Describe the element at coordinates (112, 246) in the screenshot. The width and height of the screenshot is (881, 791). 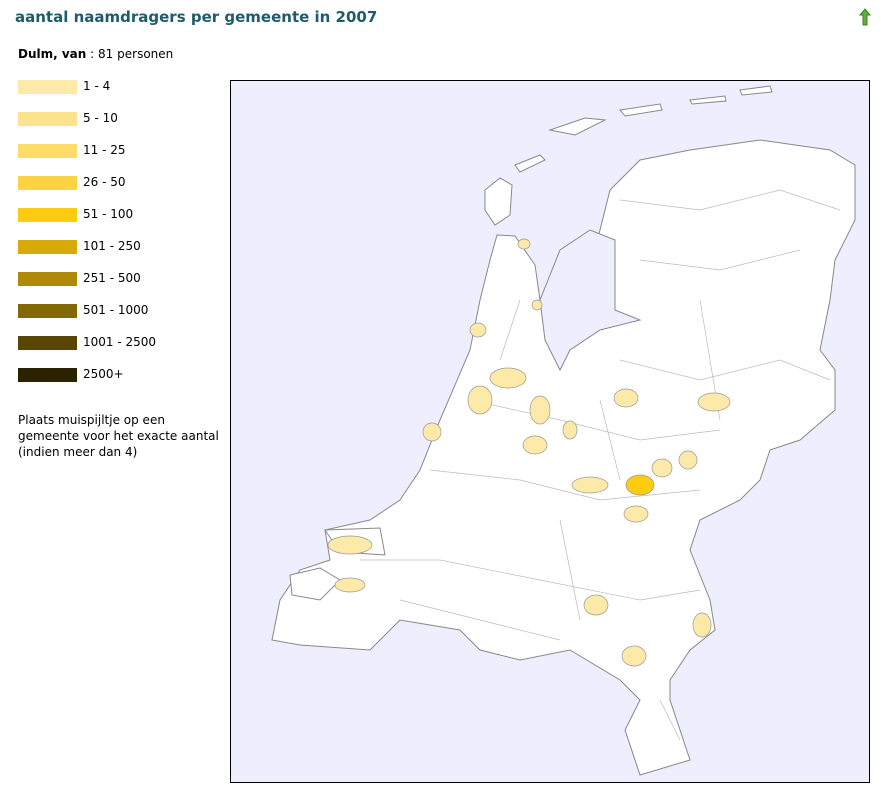
I see `legend-label: 101 - 250` at that location.